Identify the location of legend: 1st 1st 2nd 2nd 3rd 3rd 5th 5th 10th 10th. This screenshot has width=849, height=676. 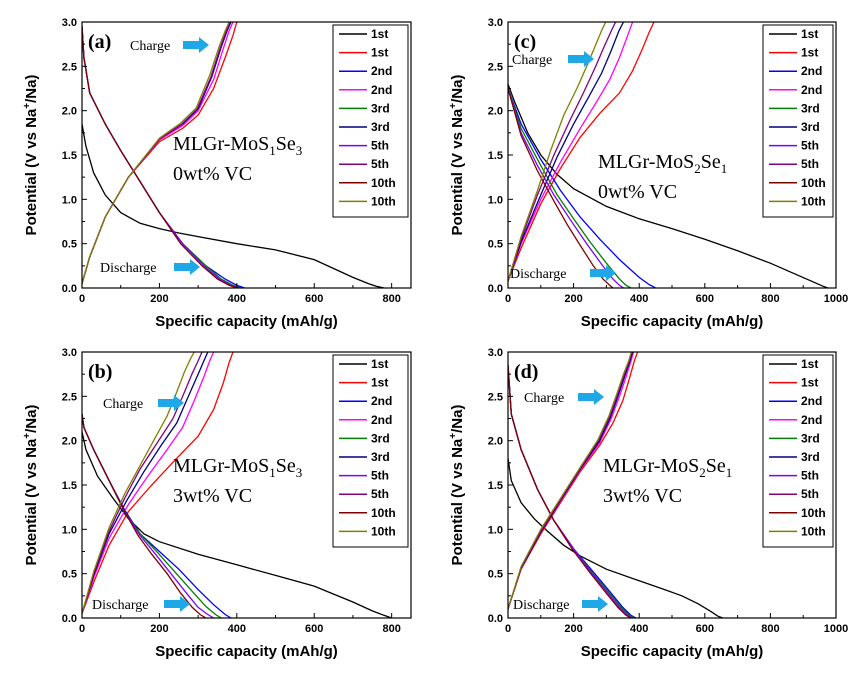
(370, 121).